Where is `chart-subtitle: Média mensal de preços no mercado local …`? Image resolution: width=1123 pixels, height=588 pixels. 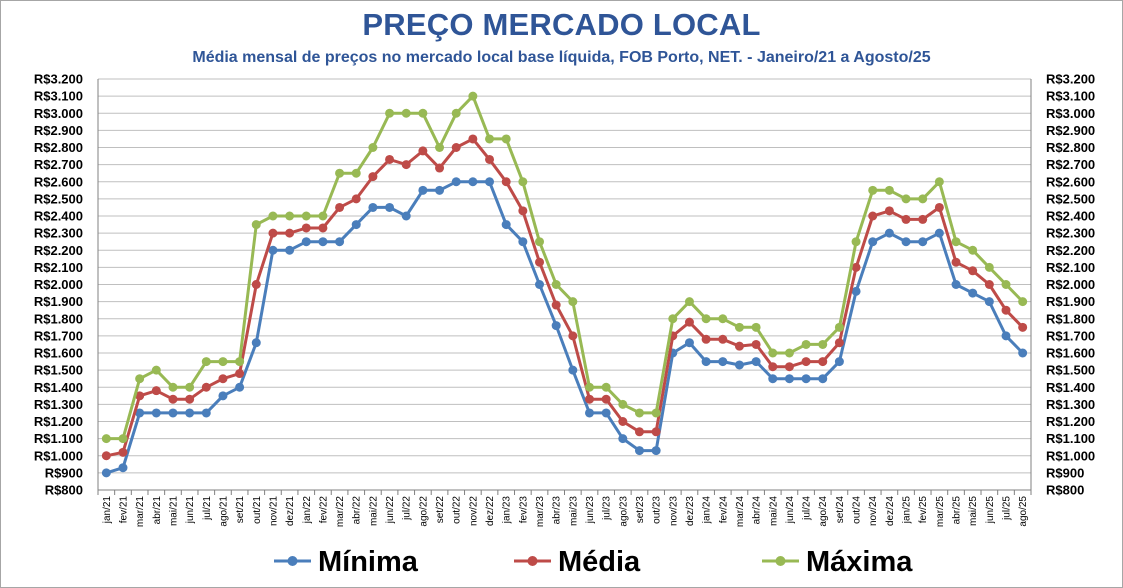
chart-subtitle: Média mensal de preços no mercado local … is located at coordinates (561, 57).